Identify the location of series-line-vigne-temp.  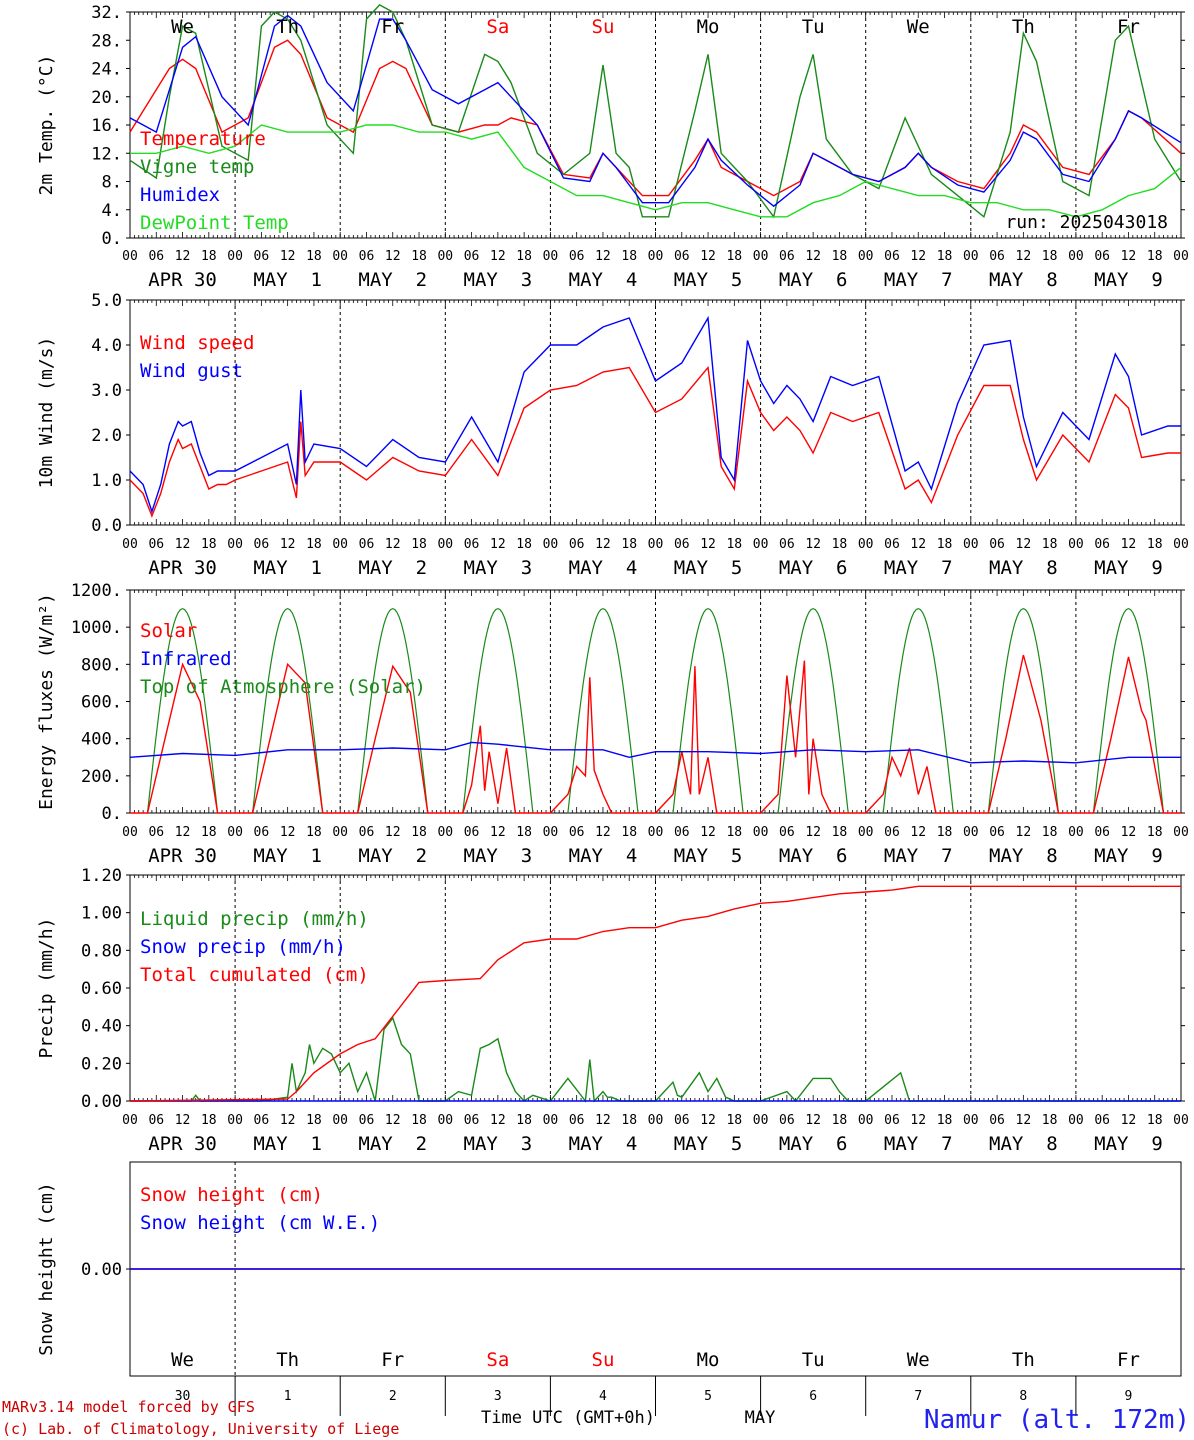
(655, 111).